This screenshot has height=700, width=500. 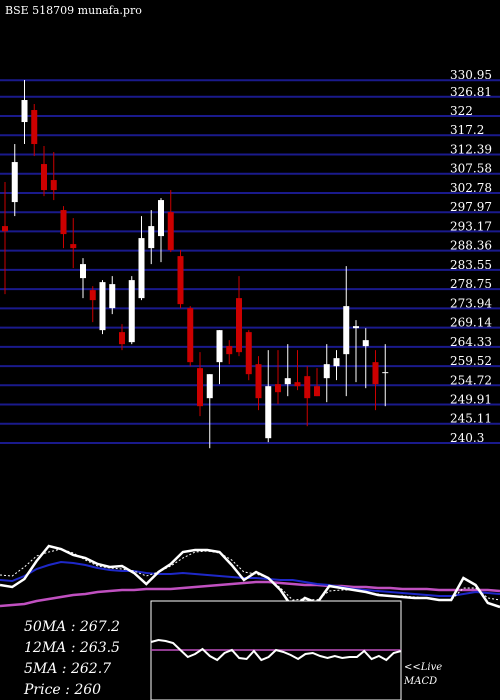 I want to click on ma-value-price: Price : 260, so click(x=62, y=690).